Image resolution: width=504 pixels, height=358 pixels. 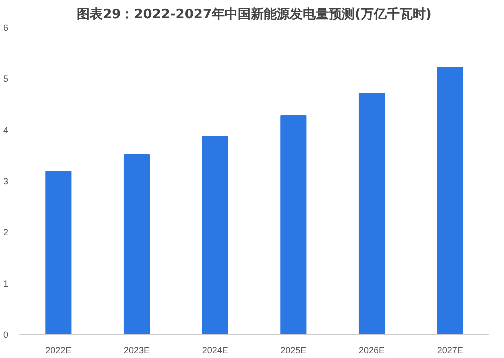 I want to click on y-tick-label: 1, so click(x=6, y=283).